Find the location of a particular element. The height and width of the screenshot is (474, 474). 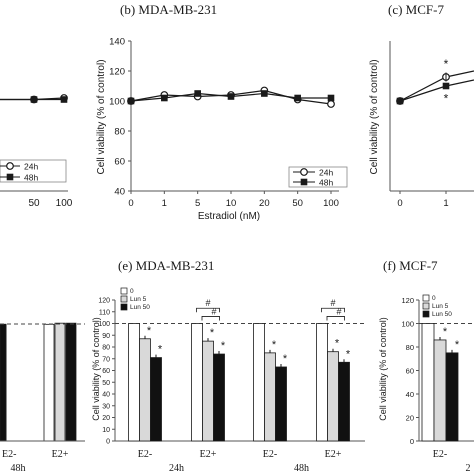

panel-c-title: (c) MCF-7 is located at coordinates (416, 9).